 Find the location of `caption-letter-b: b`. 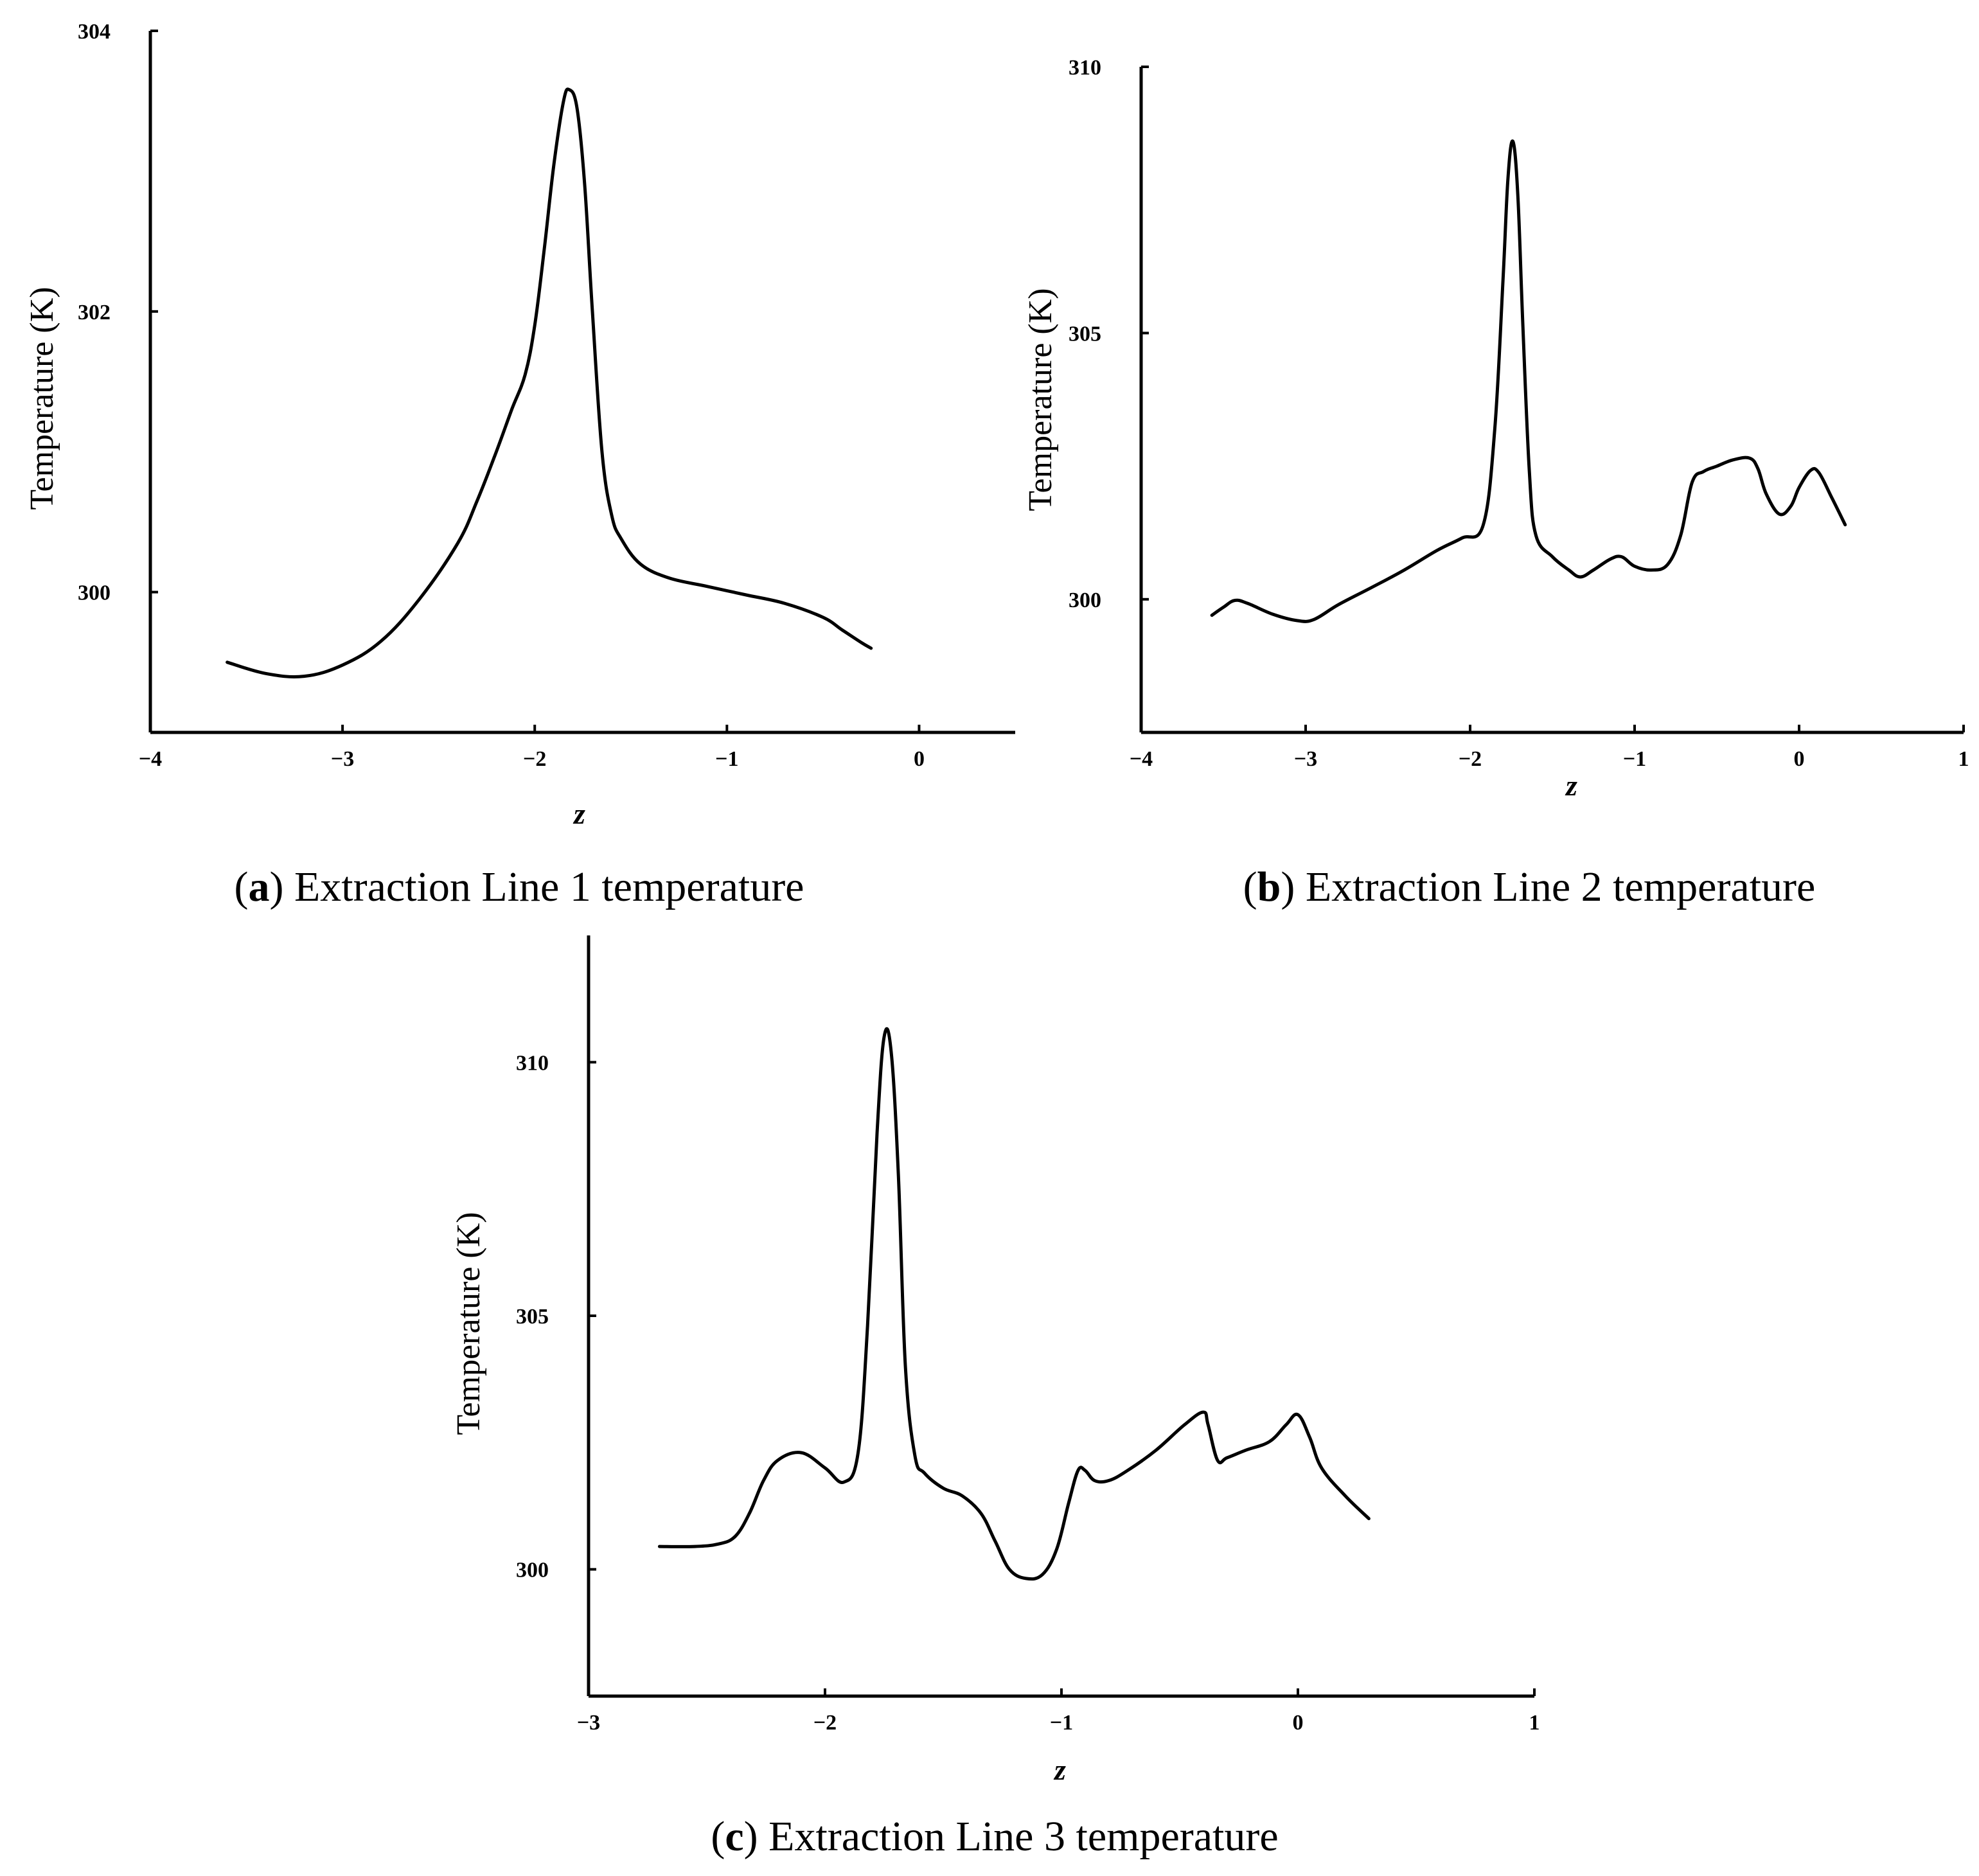

caption-letter-b: b is located at coordinates (1269, 886).